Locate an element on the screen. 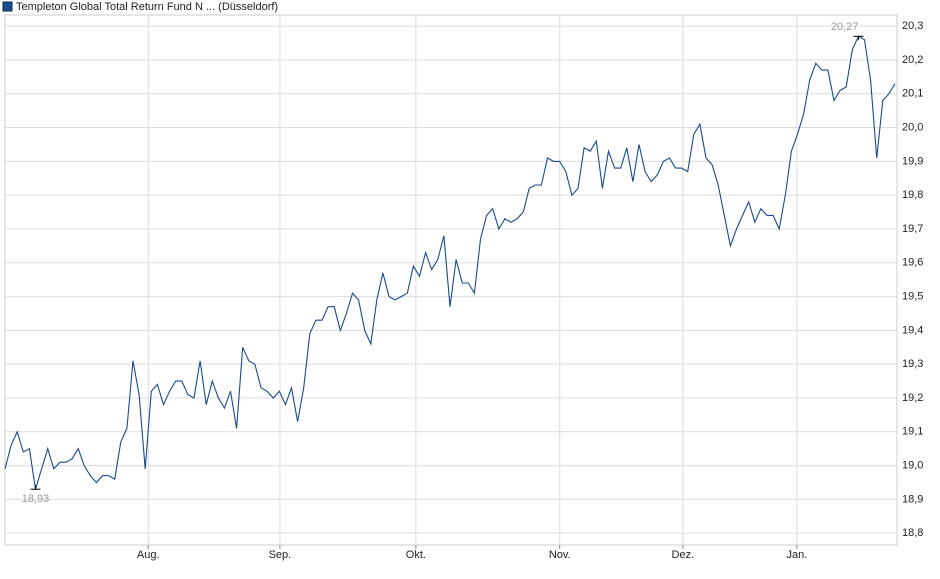 This screenshot has width=940, height=579. y-tick-label: 19,9 is located at coordinates (912, 161).